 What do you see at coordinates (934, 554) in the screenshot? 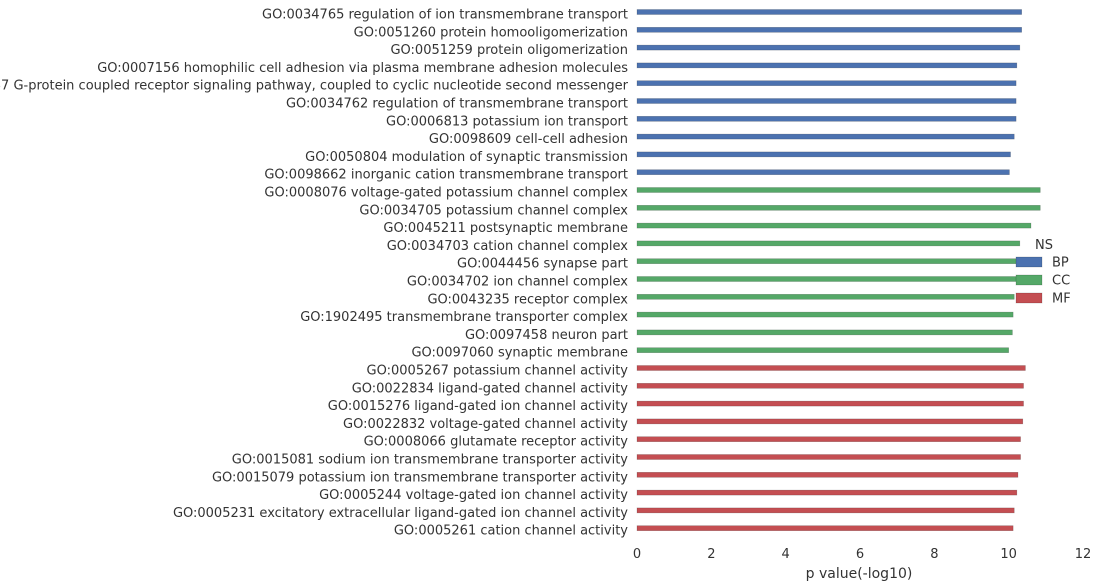
I see `x-tick-label-4: 8` at bounding box center [934, 554].